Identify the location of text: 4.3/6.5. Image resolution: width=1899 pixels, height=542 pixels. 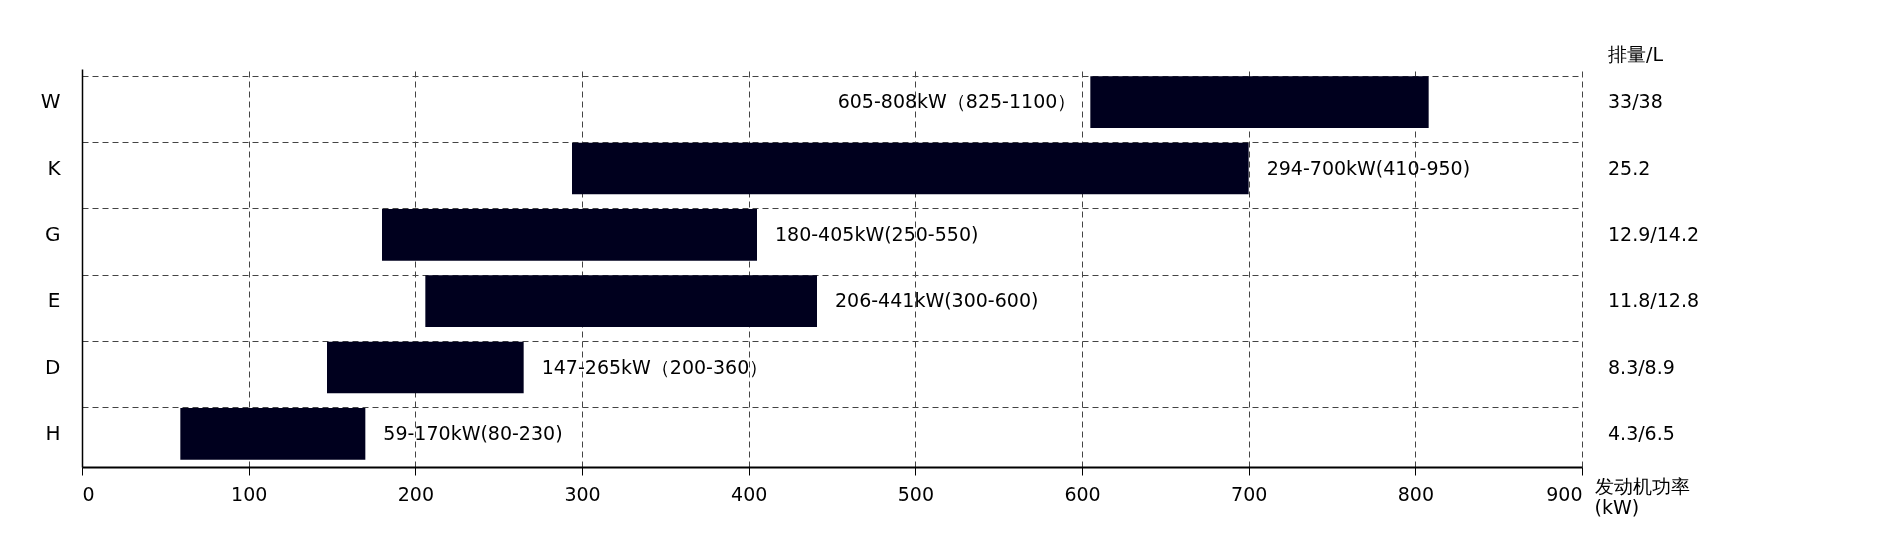
(1641, 432).